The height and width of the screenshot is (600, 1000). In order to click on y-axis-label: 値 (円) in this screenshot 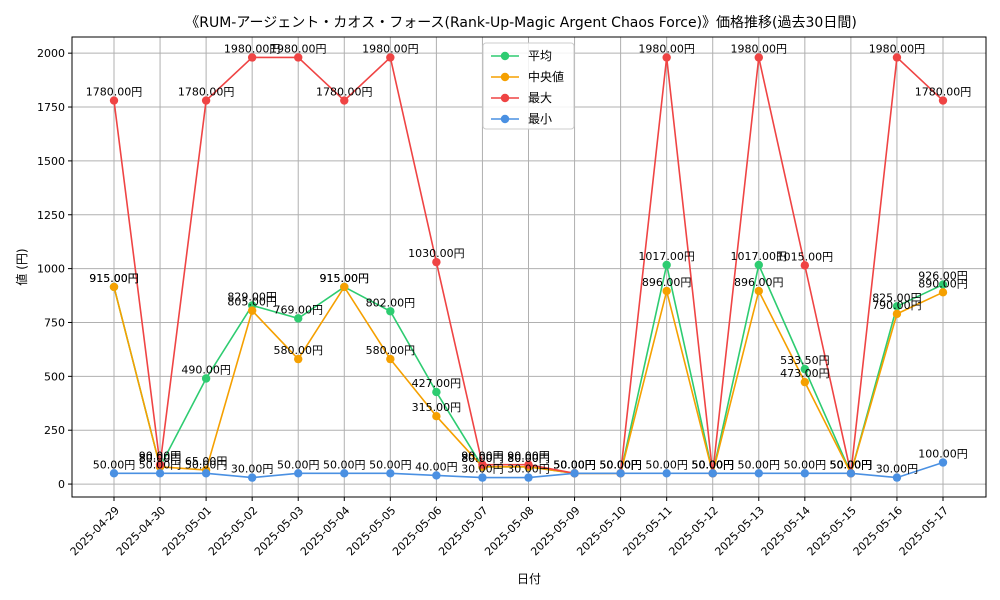, I will do `click(21, 266)`.